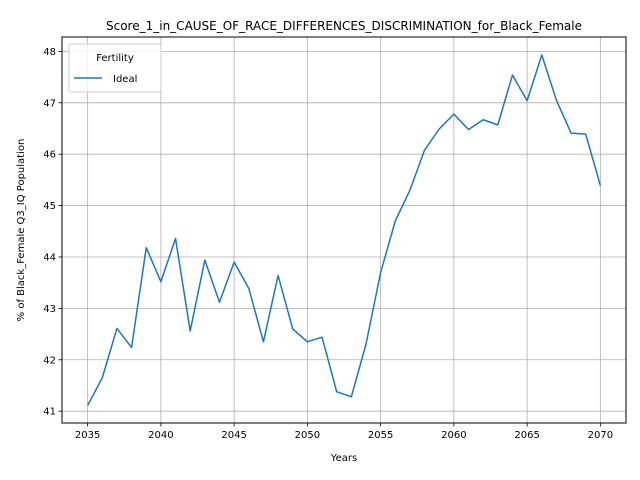  What do you see at coordinates (21, 230) in the screenshot?
I see `y-axis-label: % of Black_Female Q3_IQ Population` at bounding box center [21, 230].